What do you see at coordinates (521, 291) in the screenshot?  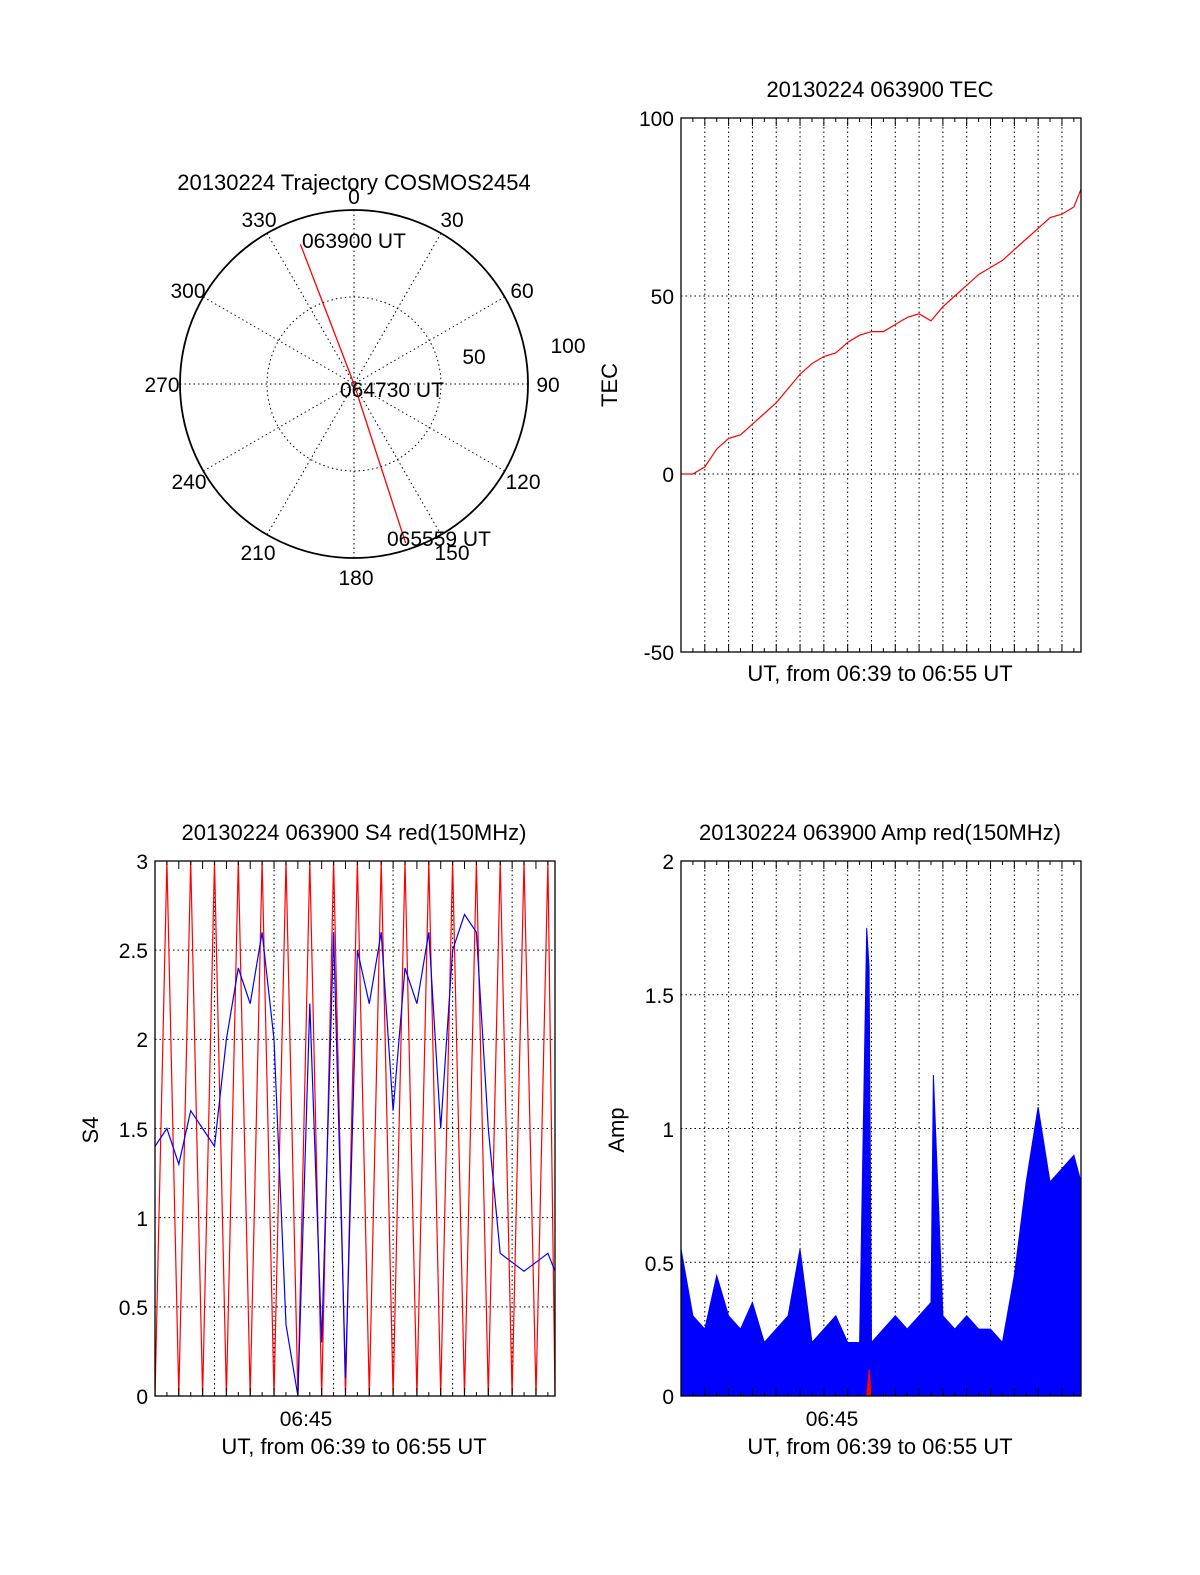 I see `azimuth-label-60: 60` at bounding box center [521, 291].